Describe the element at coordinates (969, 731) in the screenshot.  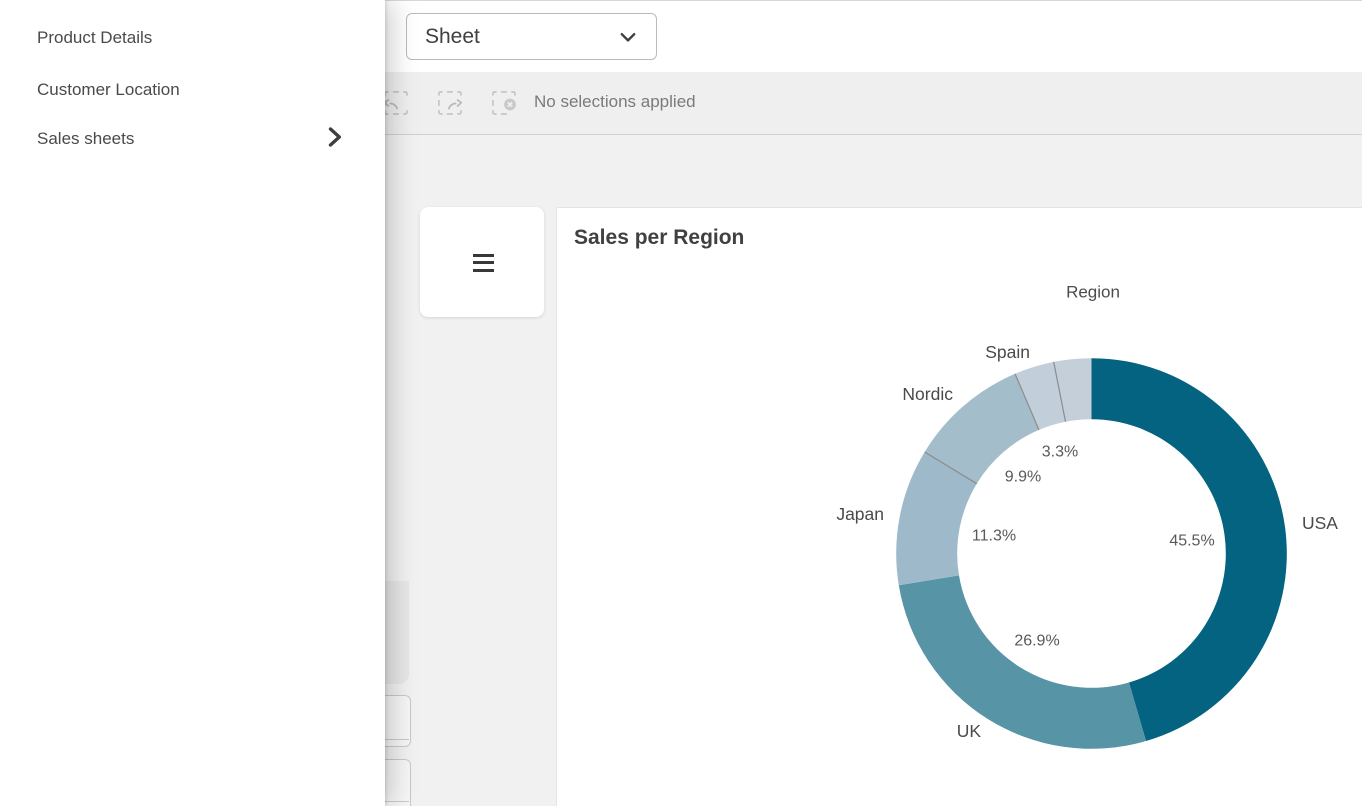
I see `svg-text: UK` at that location.